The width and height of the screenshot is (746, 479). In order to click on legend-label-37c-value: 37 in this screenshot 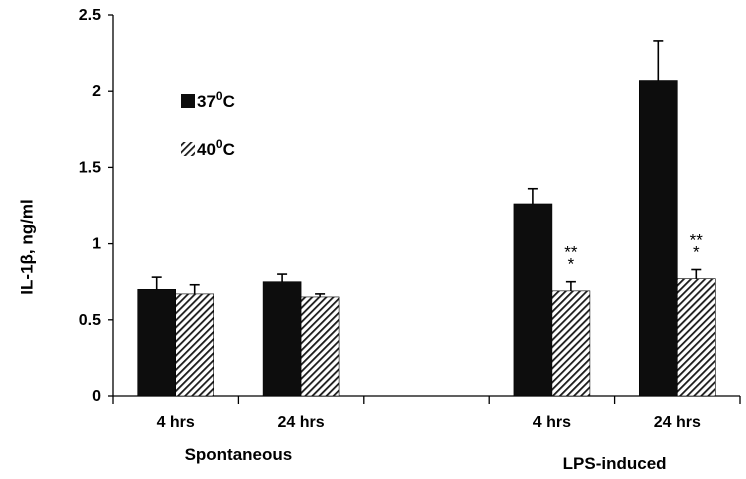, I will do `click(206, 101)`.